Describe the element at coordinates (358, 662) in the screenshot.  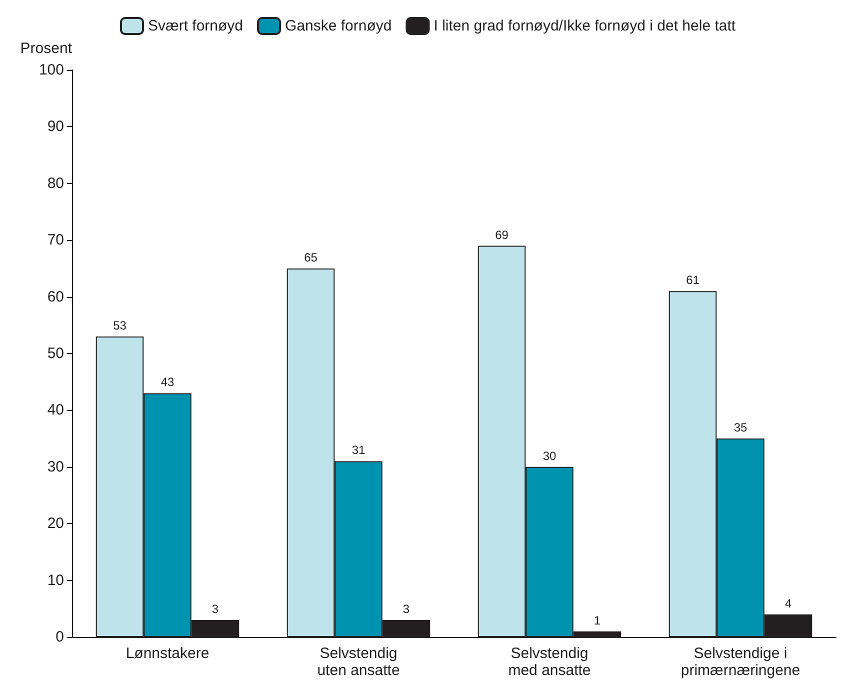
I see `x-tick-label: Selvstendig uten ansatte` at that location.